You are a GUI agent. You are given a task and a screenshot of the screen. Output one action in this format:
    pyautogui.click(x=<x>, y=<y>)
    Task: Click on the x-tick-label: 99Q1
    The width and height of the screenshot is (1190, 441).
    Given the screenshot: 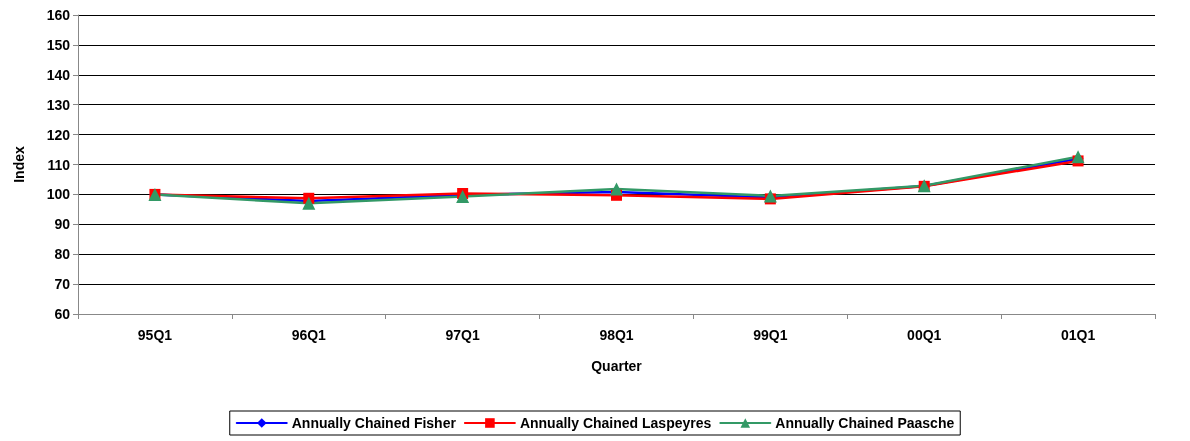 What is the action you would take?
    pyautogui.click(x=770, y=335)
    